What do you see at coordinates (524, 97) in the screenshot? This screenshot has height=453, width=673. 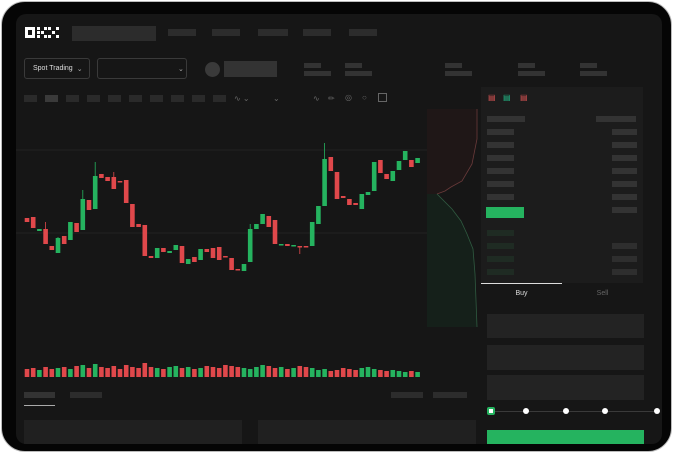 I see `asks-only-icon: ▤` at bounding box center [524, 97].